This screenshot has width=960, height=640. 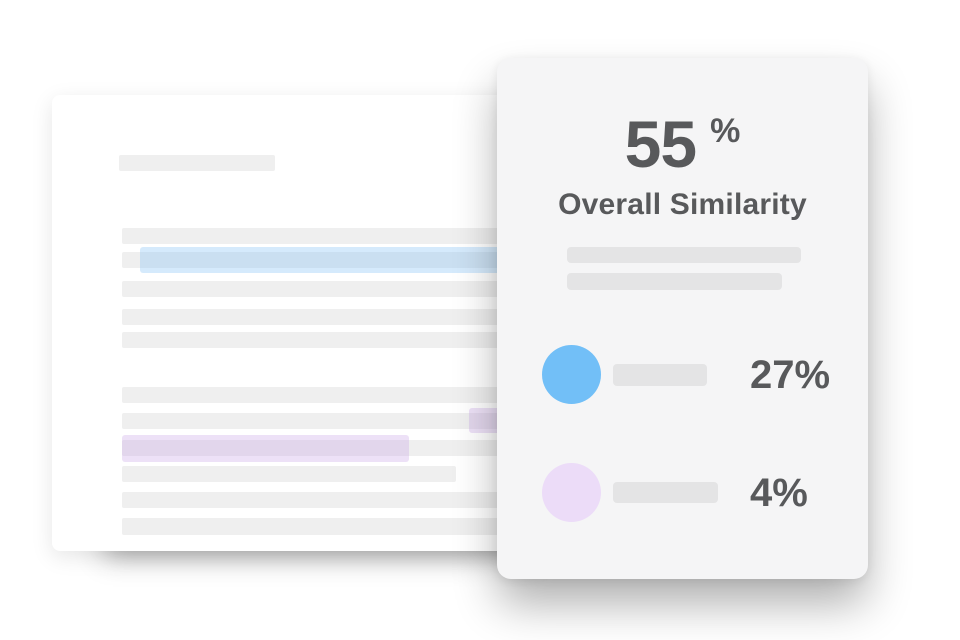 I want to click on overall-score: 55 %, so click(x=682, y=144).